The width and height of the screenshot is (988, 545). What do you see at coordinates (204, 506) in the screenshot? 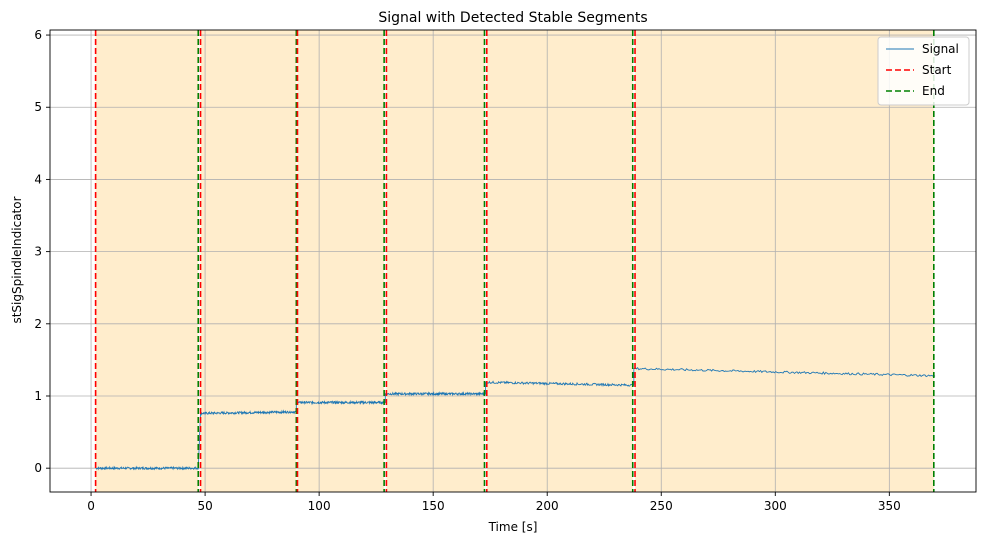
I see `x-tick-label-50: 50` at bounding box center [204, 506].